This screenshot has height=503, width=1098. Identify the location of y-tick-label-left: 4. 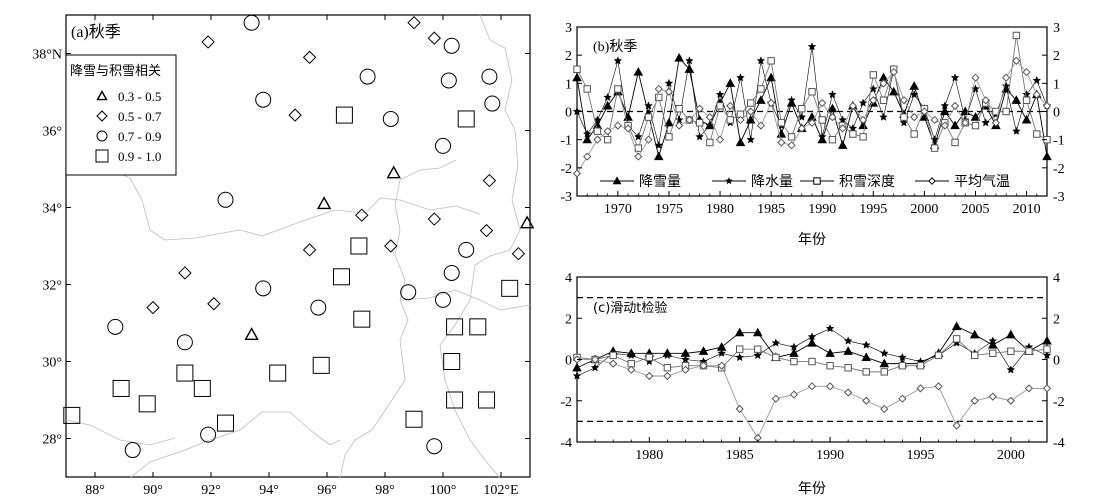
(568, 278).